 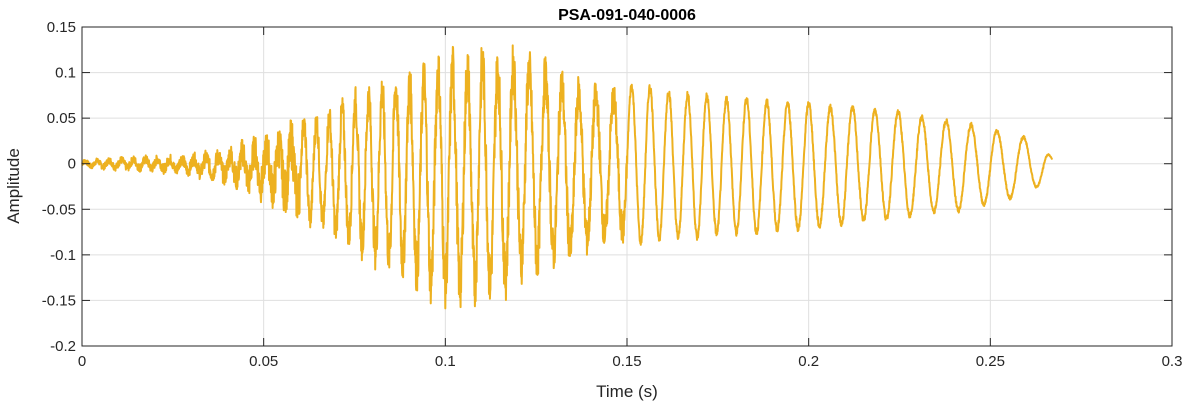 I want to click on y-tick-label: 0.1, so click(x=65, y=73).